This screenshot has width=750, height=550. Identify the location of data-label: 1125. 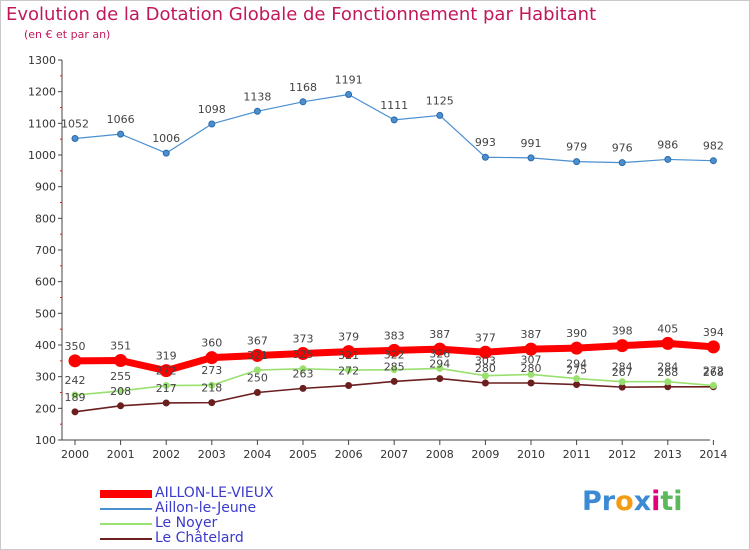
(440, 100).